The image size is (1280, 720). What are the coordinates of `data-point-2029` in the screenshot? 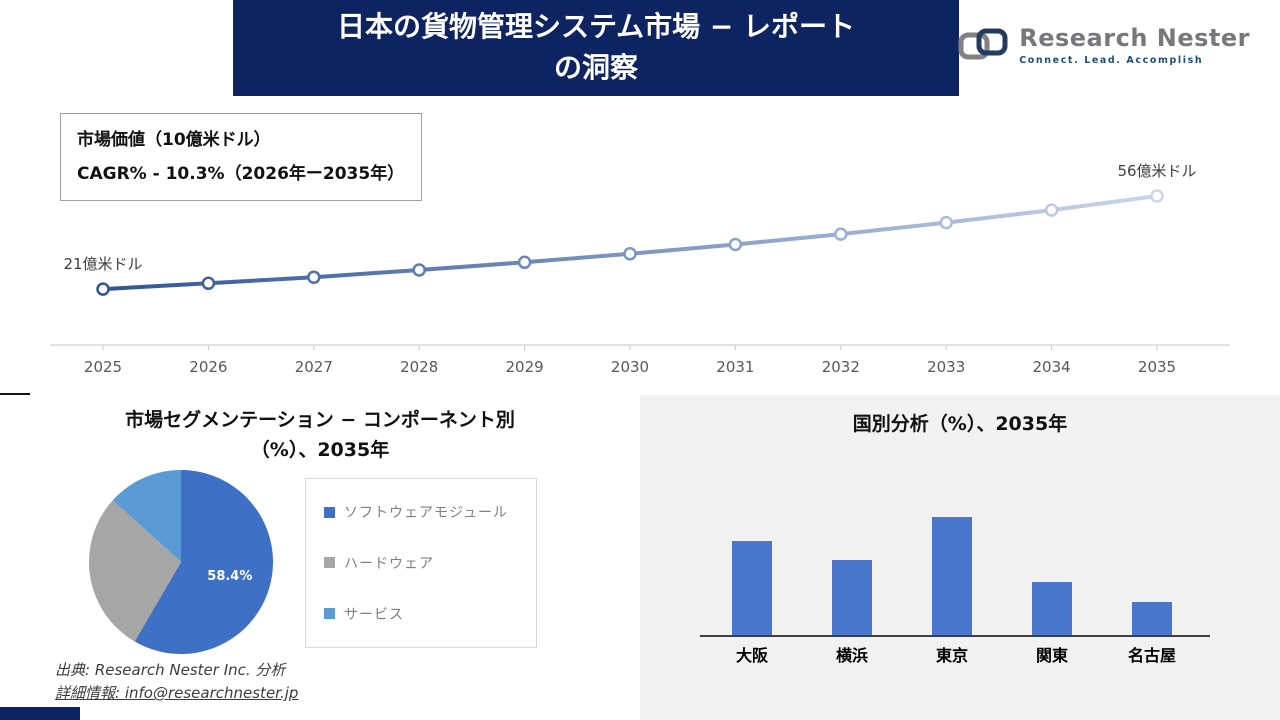 It's located at (524, 262).